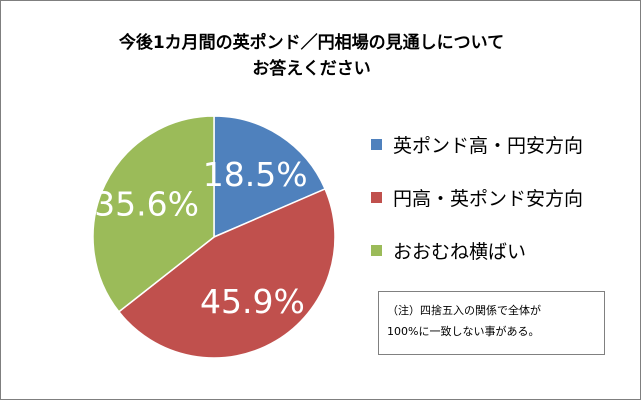  I want to click on data-label-yen-up: 45.9%, so click(252, 301).